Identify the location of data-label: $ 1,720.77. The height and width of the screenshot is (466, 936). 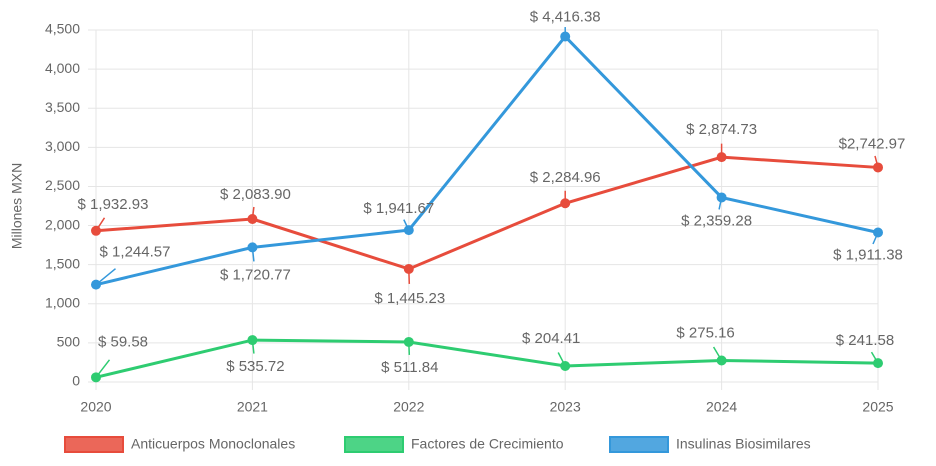
(255, 274).